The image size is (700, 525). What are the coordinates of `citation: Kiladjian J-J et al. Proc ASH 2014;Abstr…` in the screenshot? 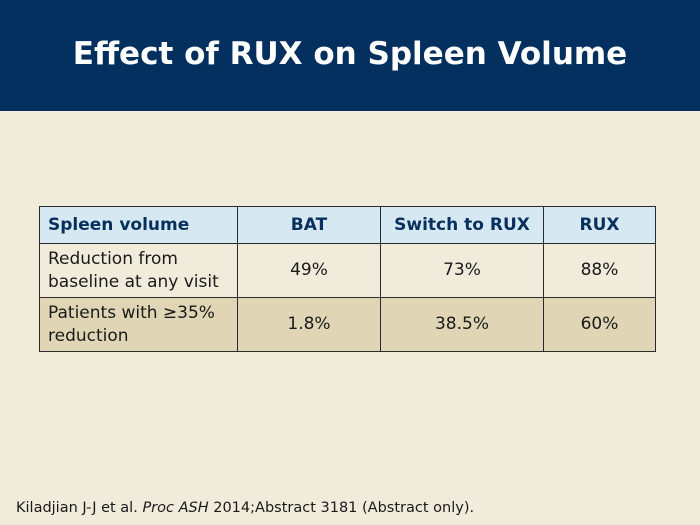 It's located at (245, 508).